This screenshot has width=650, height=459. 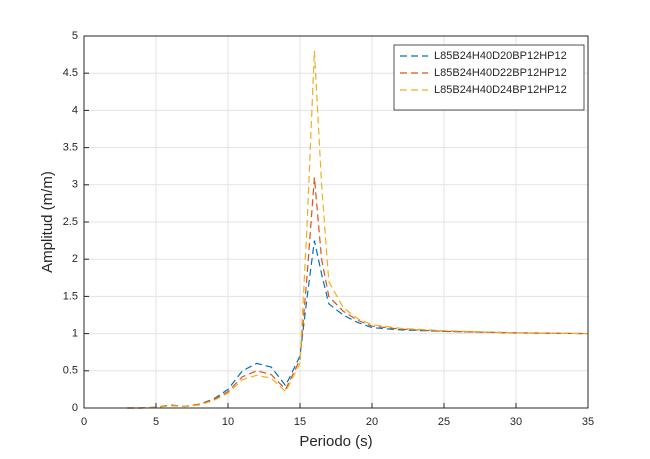 I want to click on y-tick-label: 0.5, so click(x=70, y=371).